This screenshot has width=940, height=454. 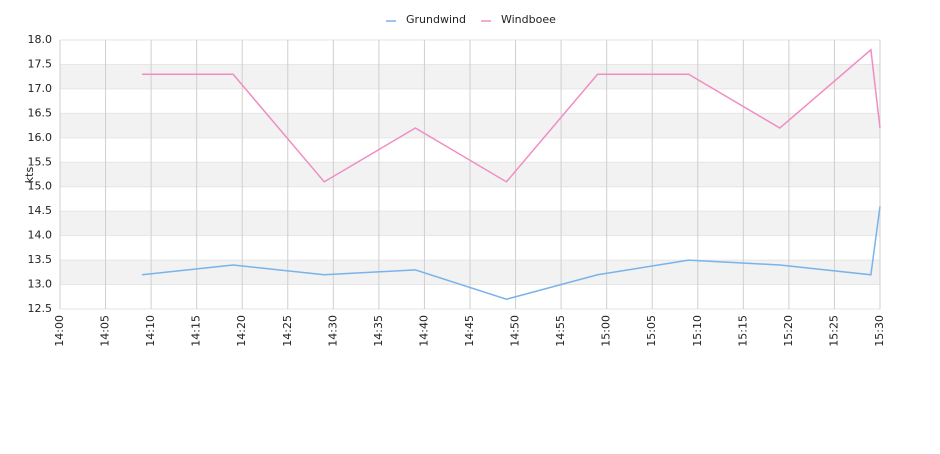 What do you see at coordinates (469, 331) in the screenshot?
I see `x-tick-label: 14:45` at bounding box center [469, 331].